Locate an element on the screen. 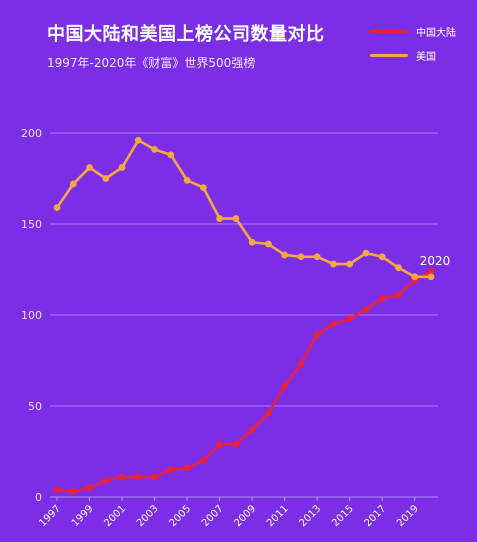 The height and width of the screenshot is (542, 477). legend-swatch-usa is located at coordinates (389, 55).